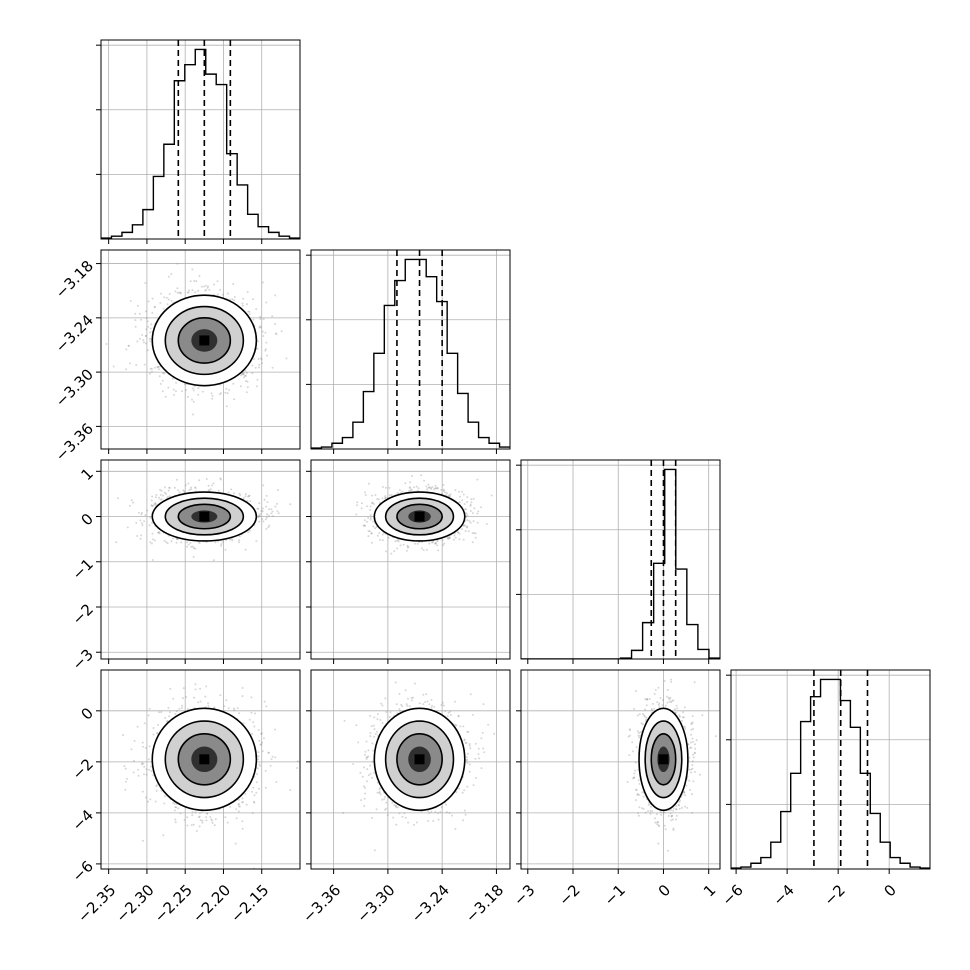  I want to click on y-tick-label: −3.24, so click(74, 333).